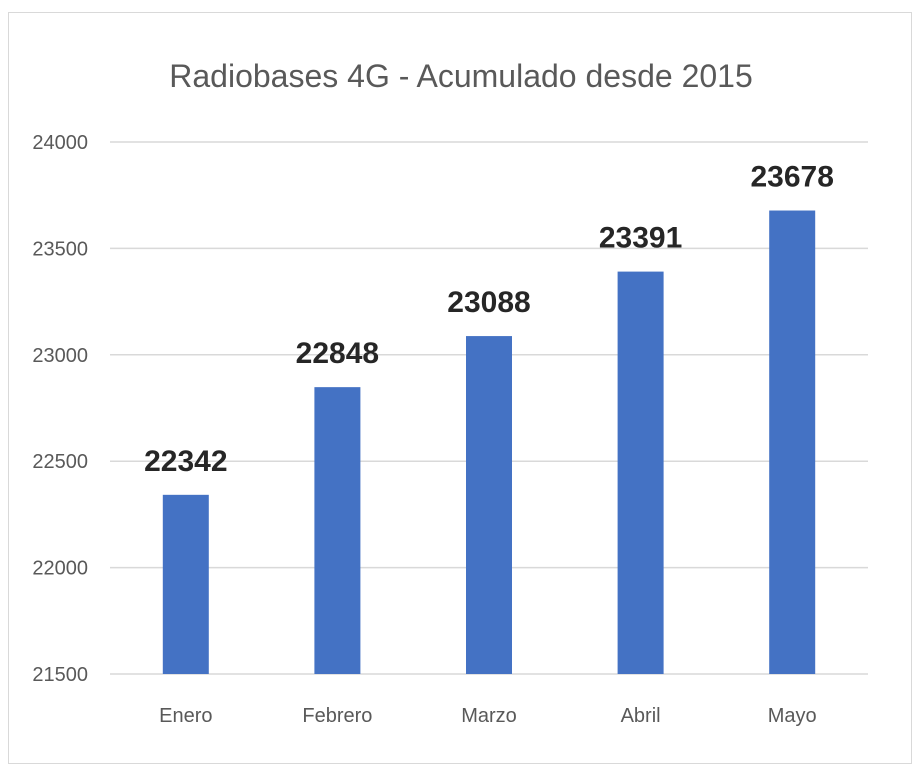 This screenshot has width=922, height=776. Describe the element at coordinates (60, 356) in the screenshot. I see `y-tick-label: 23000` at that location.